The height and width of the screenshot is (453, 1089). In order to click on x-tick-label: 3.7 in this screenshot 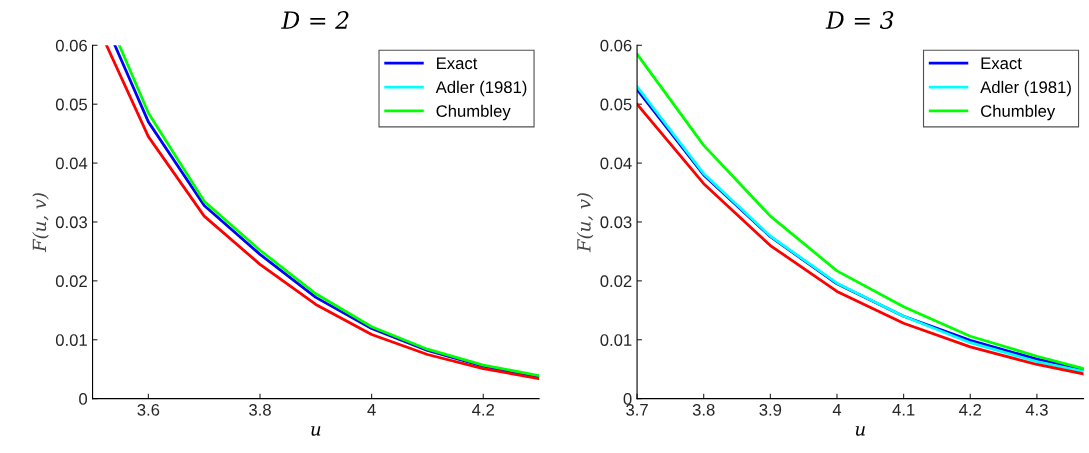, I will do `click(637, 409)`.